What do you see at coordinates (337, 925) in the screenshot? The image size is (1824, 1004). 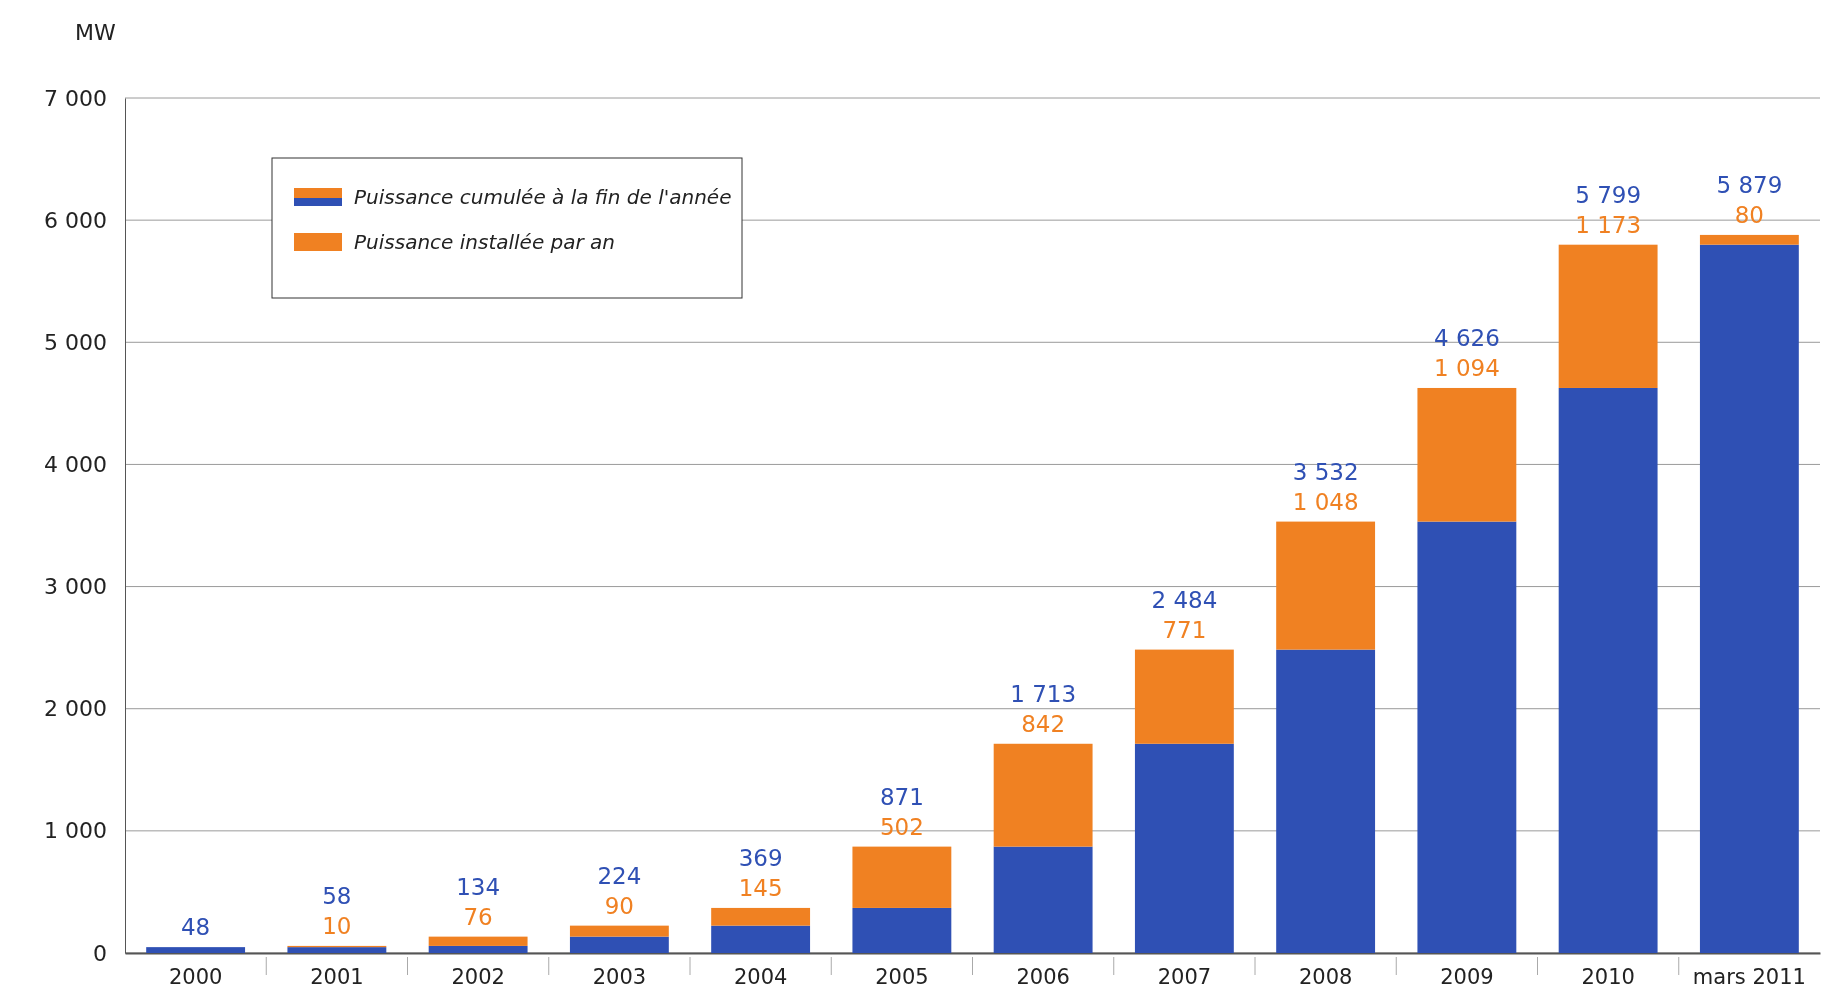 I see `data-label: 10` at bounding box center [337, 925].